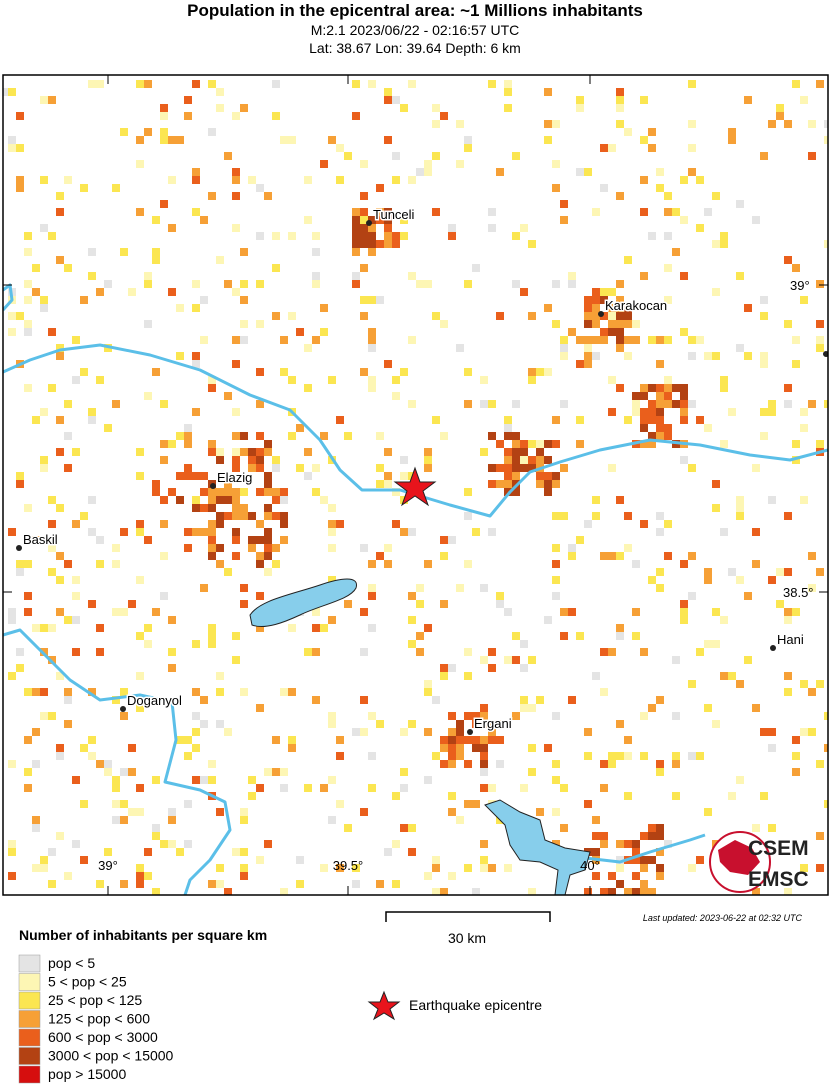  What do you see at coordinates (303, 603) in the screenshot?
I see `lake` at bounding box center [303, 603].